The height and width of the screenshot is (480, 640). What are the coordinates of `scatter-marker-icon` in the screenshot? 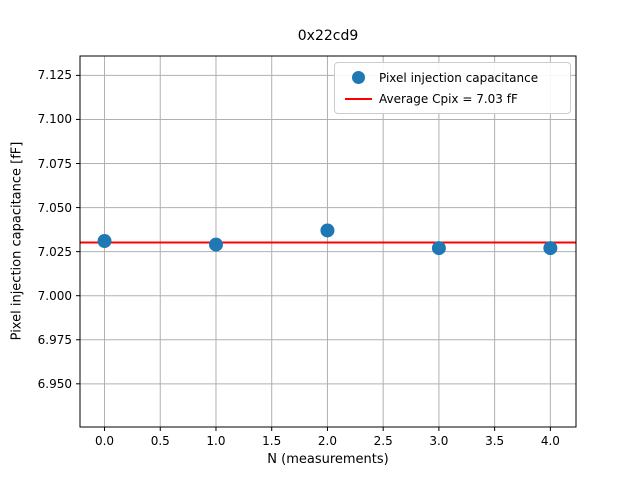 It's located at (358, 77).